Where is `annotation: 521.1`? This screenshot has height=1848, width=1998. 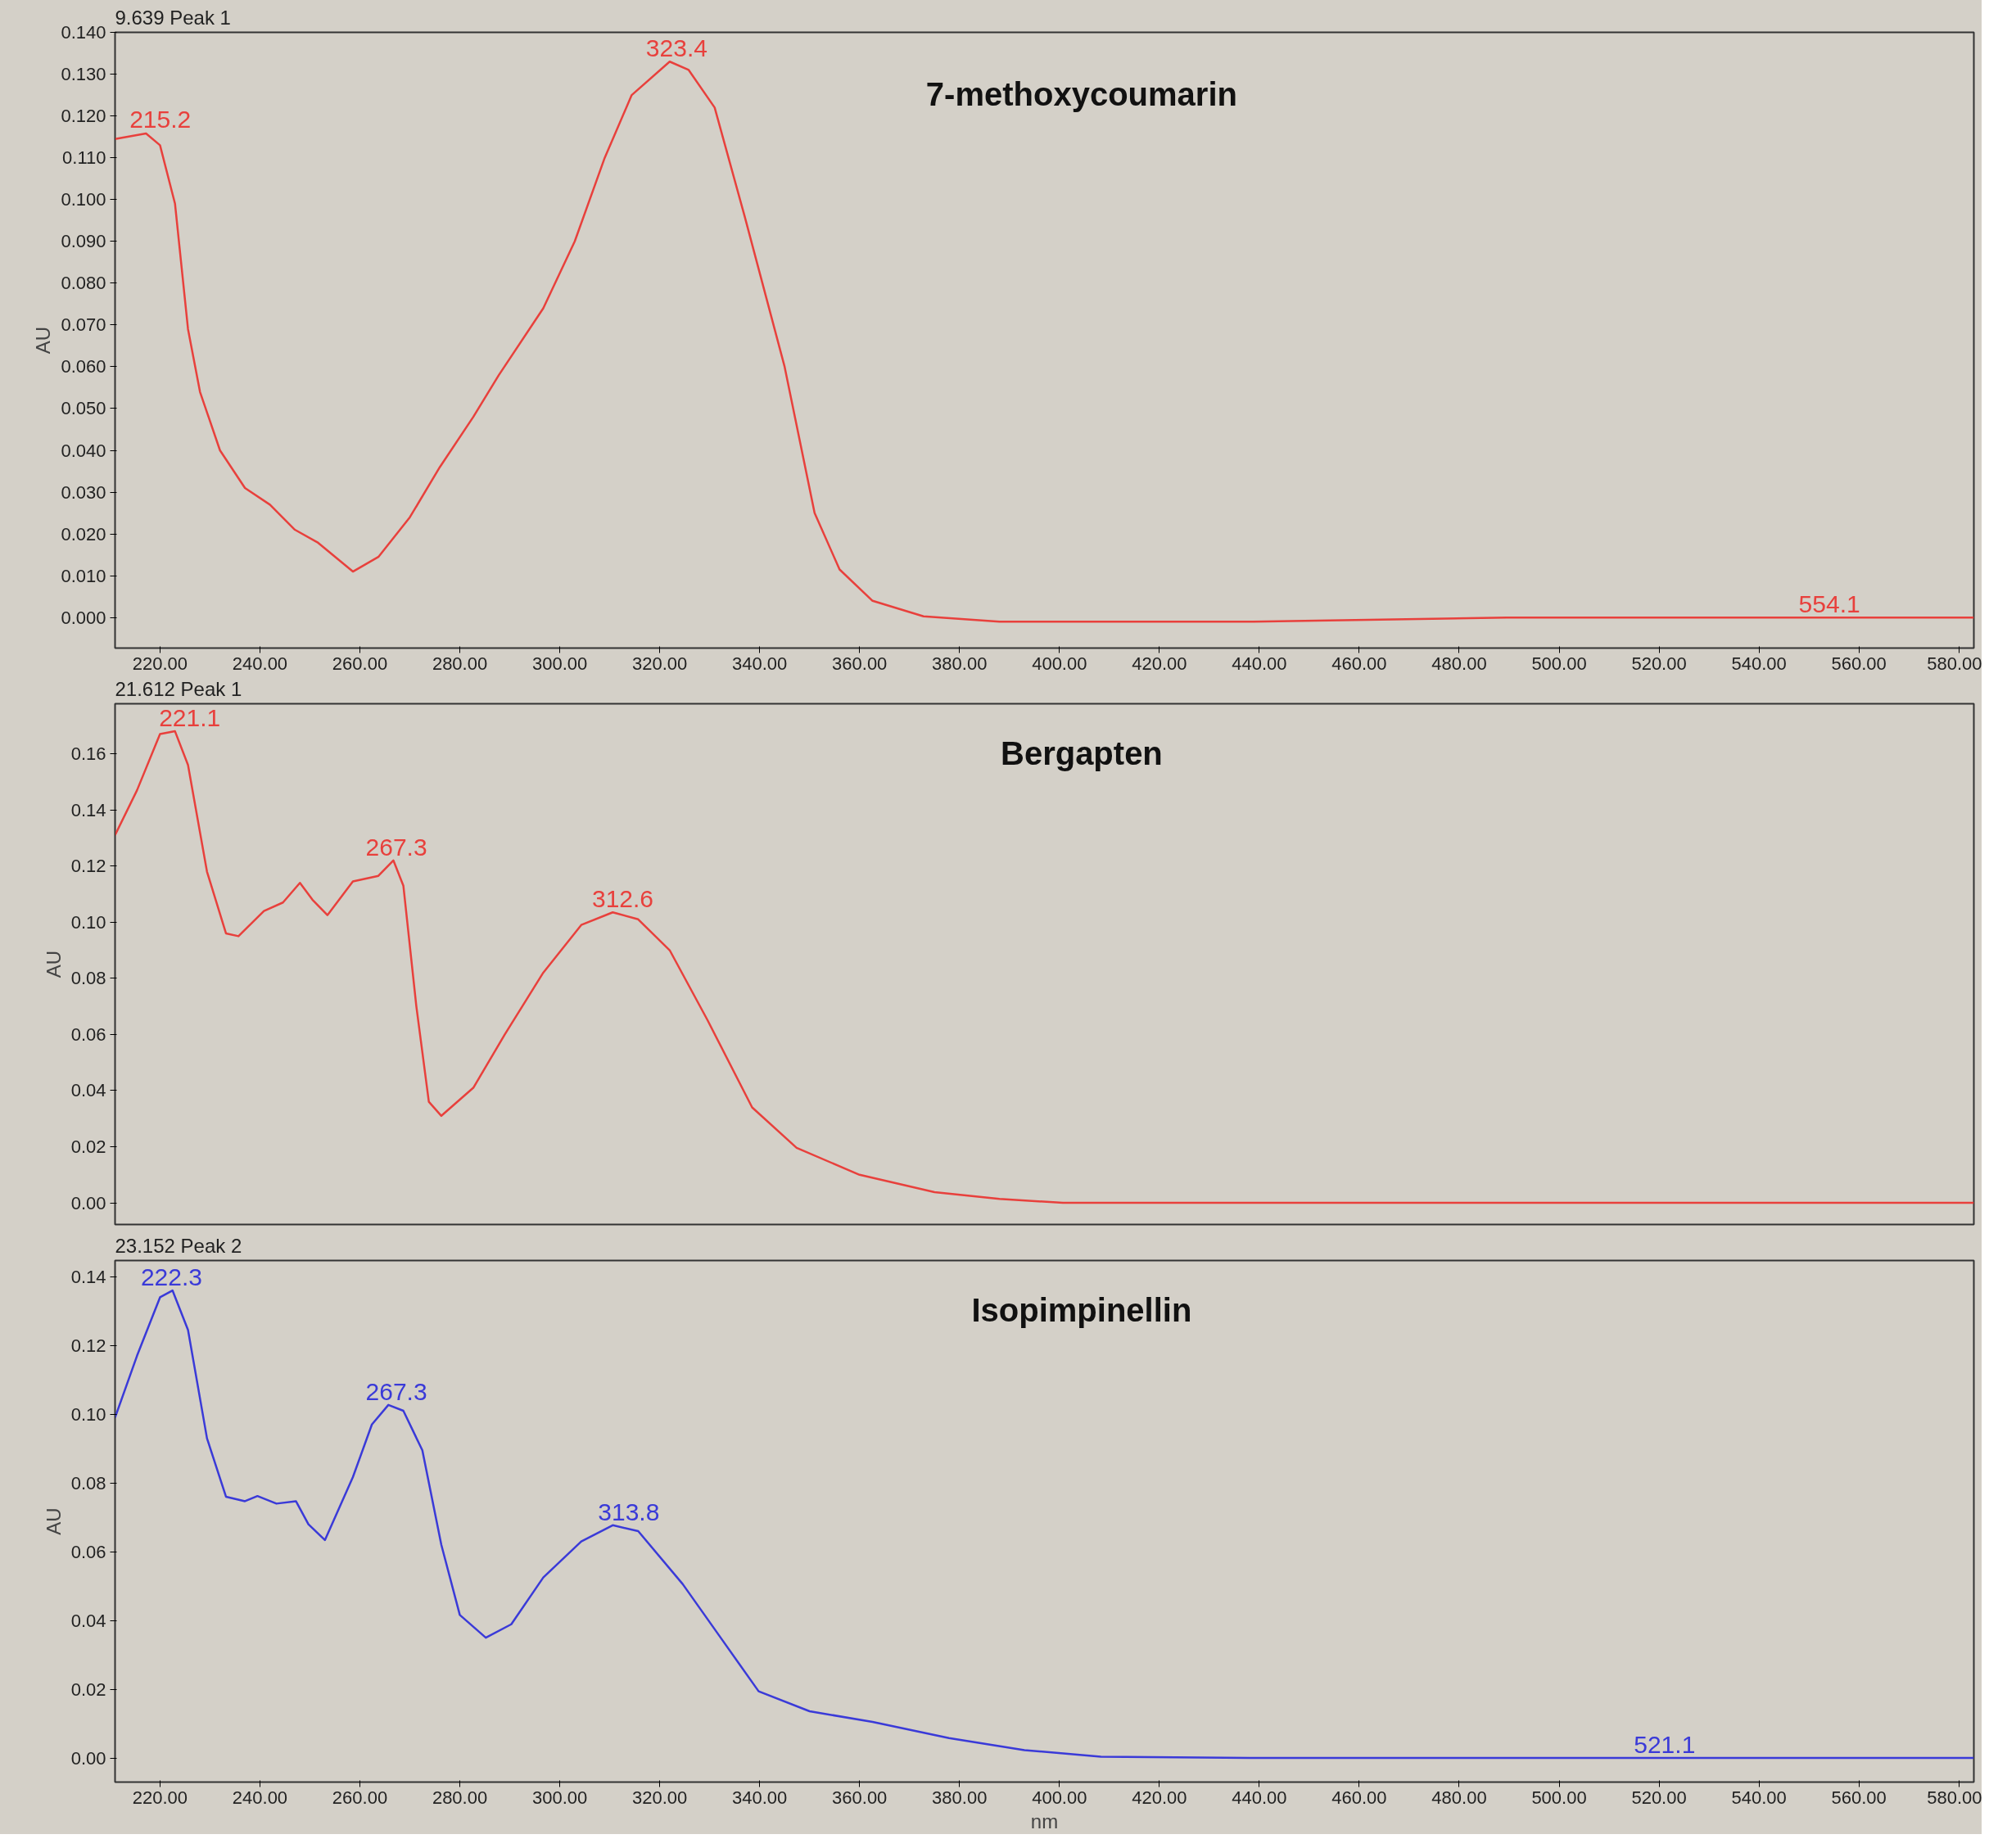
annotation: 521.1 is located at coordinates (1665, 1745).